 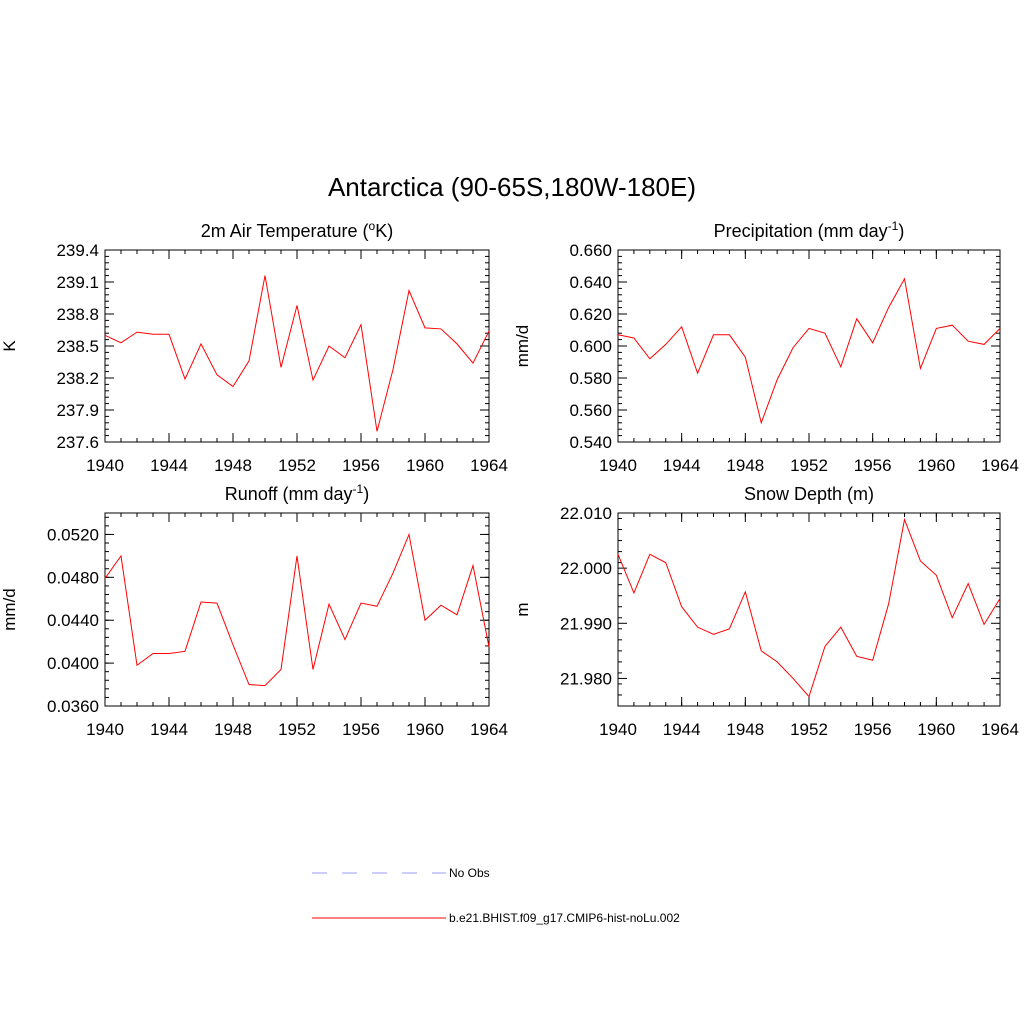 What do you see at coordinates (586, 568) in the screenshot?
I see `y-tick-label: 22.000` at bounding box center [586, 568].